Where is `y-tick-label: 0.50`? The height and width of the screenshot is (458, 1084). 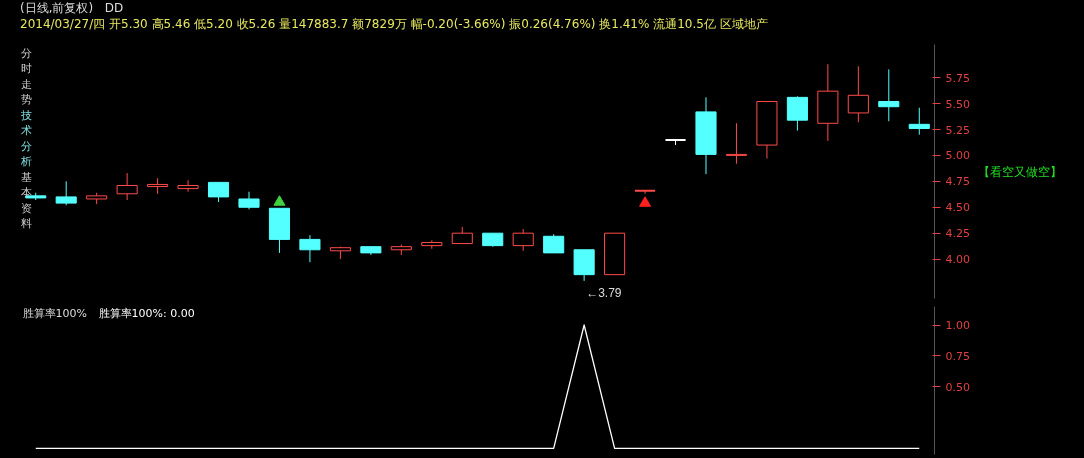 y-tick-label: 0.50 is located at coordinates (957, 387).